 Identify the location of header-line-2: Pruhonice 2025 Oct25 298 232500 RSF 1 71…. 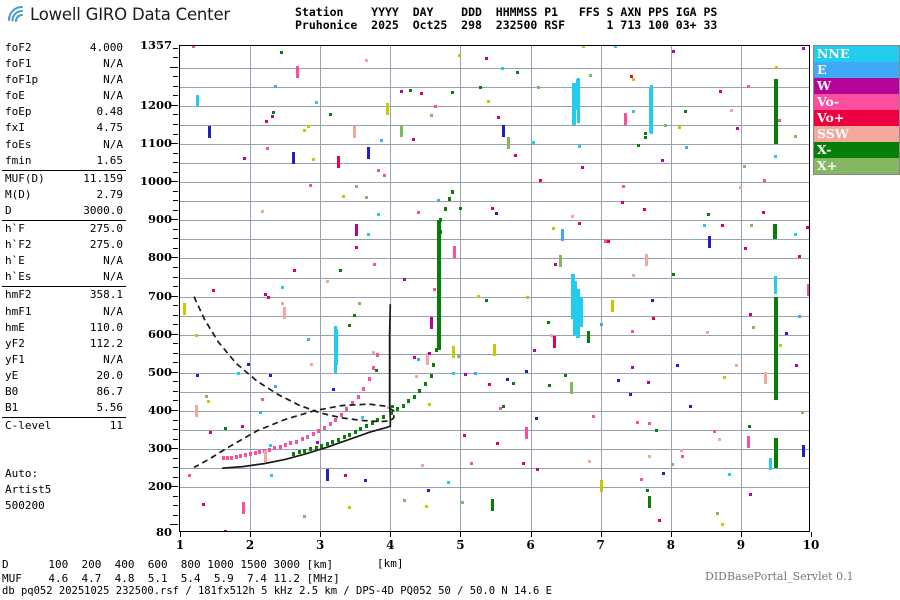
(506, 25).